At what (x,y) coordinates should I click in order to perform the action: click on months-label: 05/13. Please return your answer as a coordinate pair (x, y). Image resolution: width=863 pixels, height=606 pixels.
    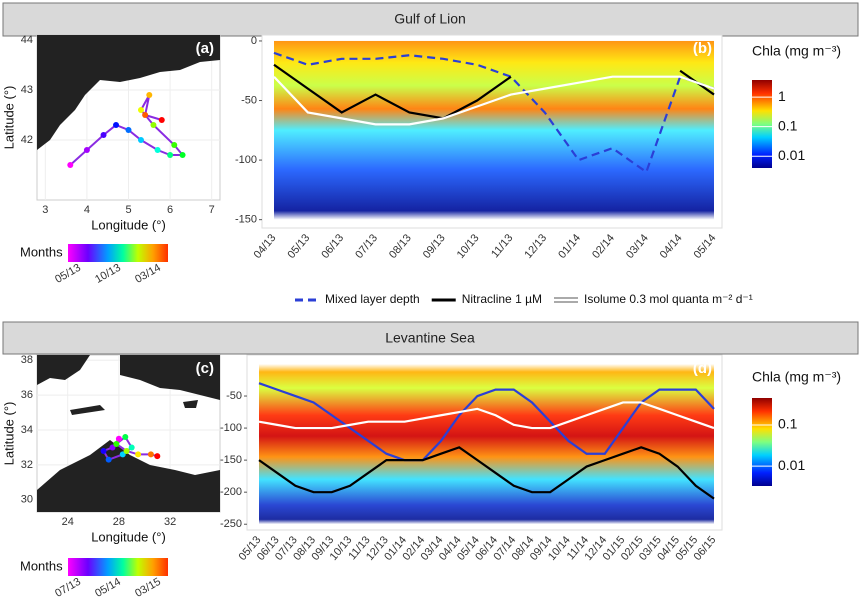
    Looking at the image, I should click on (68, 274).